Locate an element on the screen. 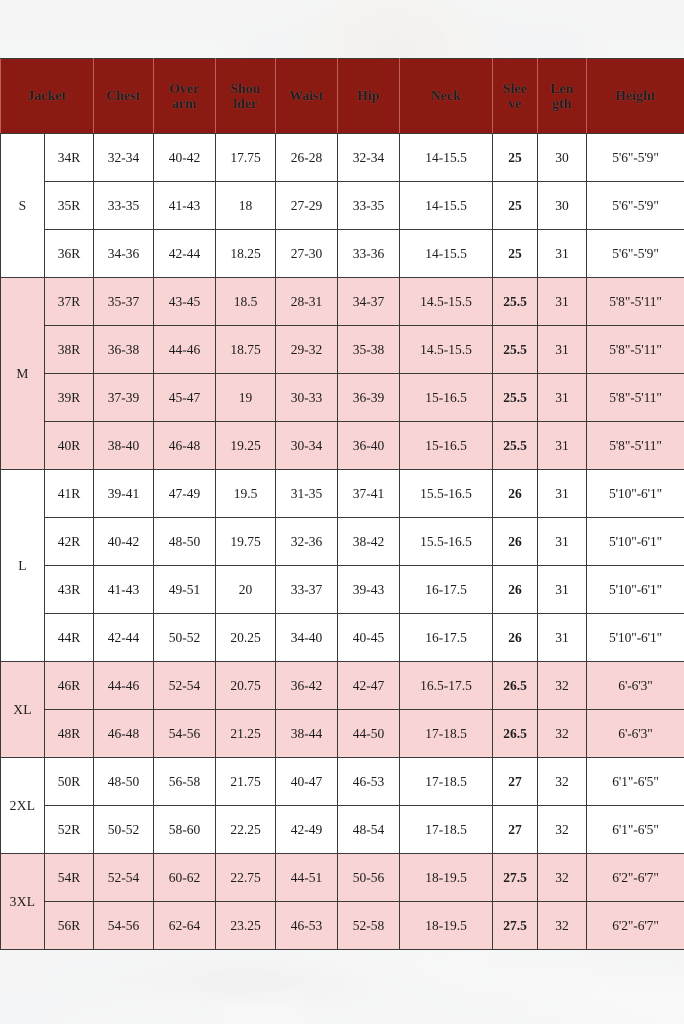 This screenshot has width=684, height=1024. cell-over-arm: 47-49 is located at coordinates (185, 493).